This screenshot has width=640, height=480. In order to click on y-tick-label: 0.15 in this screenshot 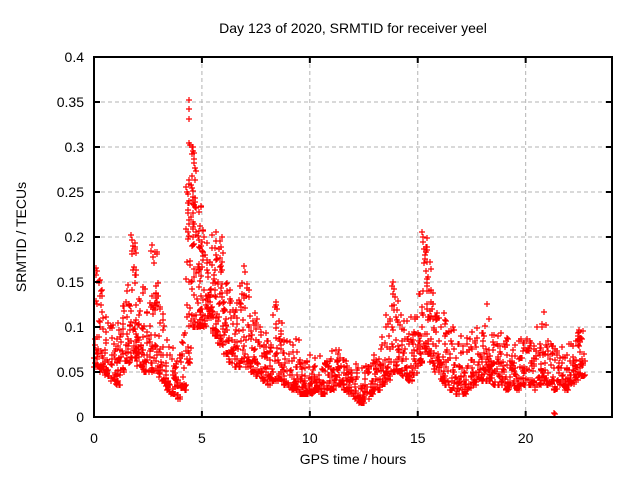, I will do `click(70, 282)`.